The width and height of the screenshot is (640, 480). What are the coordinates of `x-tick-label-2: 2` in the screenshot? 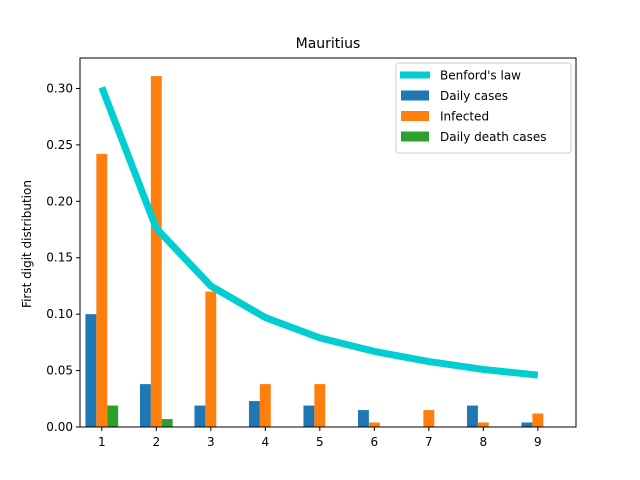 It's located at (156, 442).